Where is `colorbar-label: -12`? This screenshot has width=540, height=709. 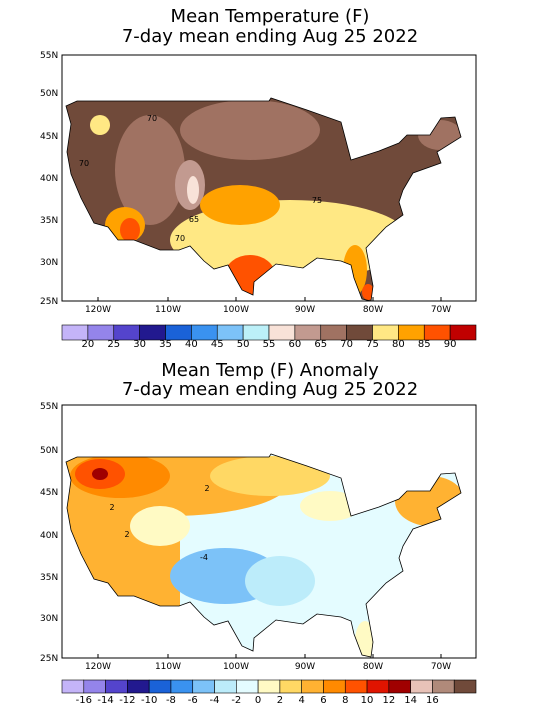 colorbar-label: -12 is located at coordinates (127, 700).